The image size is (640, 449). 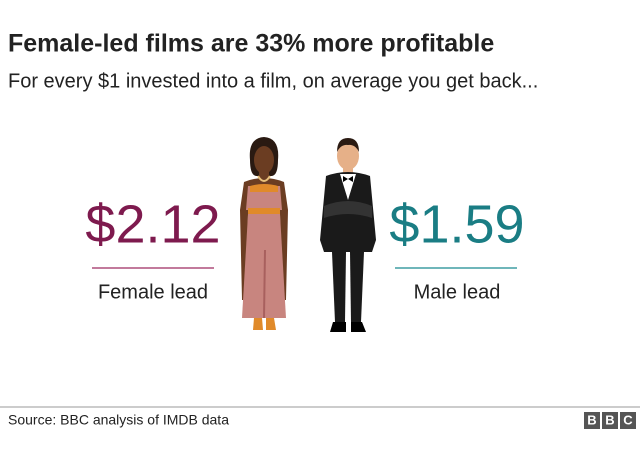 What do you see at coordinates (264, 233) in the screenshot?
I see `woman-figure` at bounding box center [264, 233].